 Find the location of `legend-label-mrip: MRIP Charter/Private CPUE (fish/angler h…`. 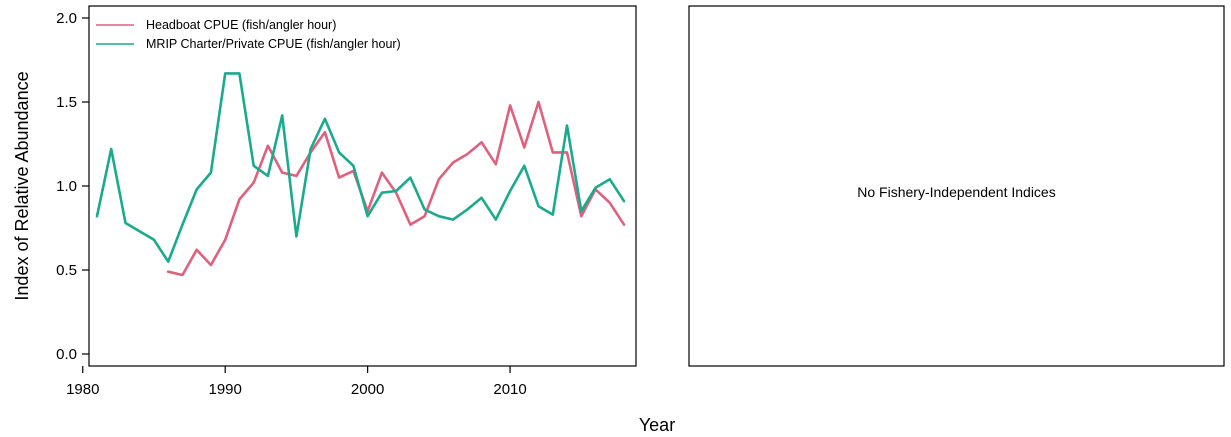

legend-label-mrip: MRIP Charter/Private CPUE (fish/angler h… is located at coordinates (273, 44).